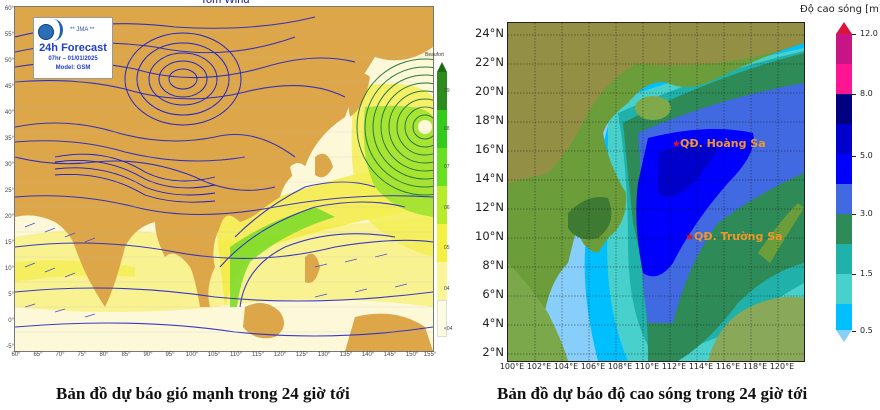 The height and width of the screenshot is (410, 880). What do you see at coordinates (203, 393) in the screenshot?
I see `wind-map-caption: Bản đồ dự báo gió mạnh trong 24 giờ tới` at bounding box center [203, 393].